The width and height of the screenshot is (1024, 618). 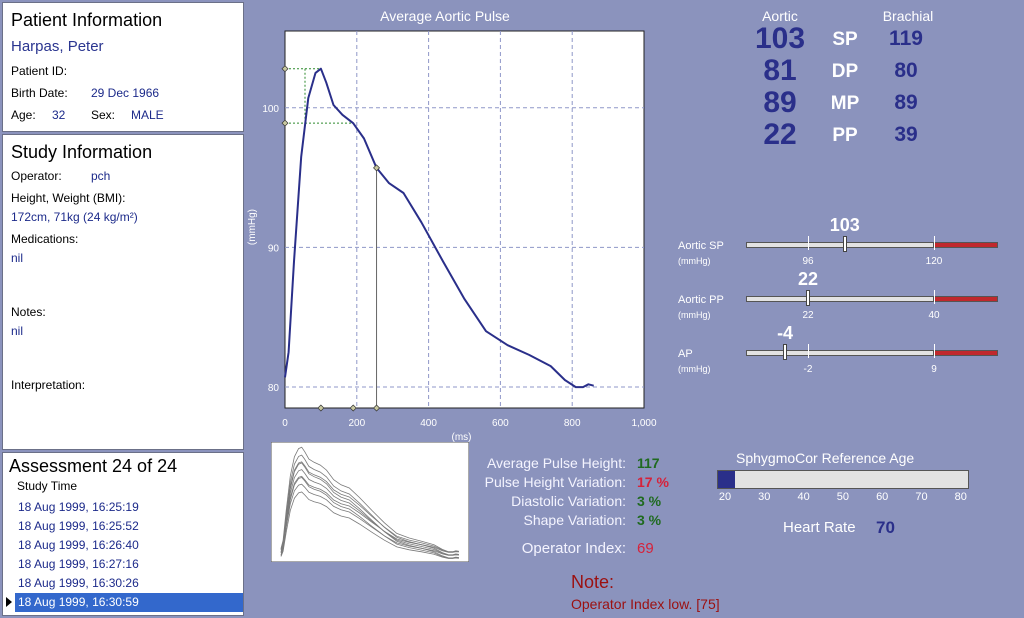 I want to click on gauge-value-label: 103, so click(x=844, y=225).